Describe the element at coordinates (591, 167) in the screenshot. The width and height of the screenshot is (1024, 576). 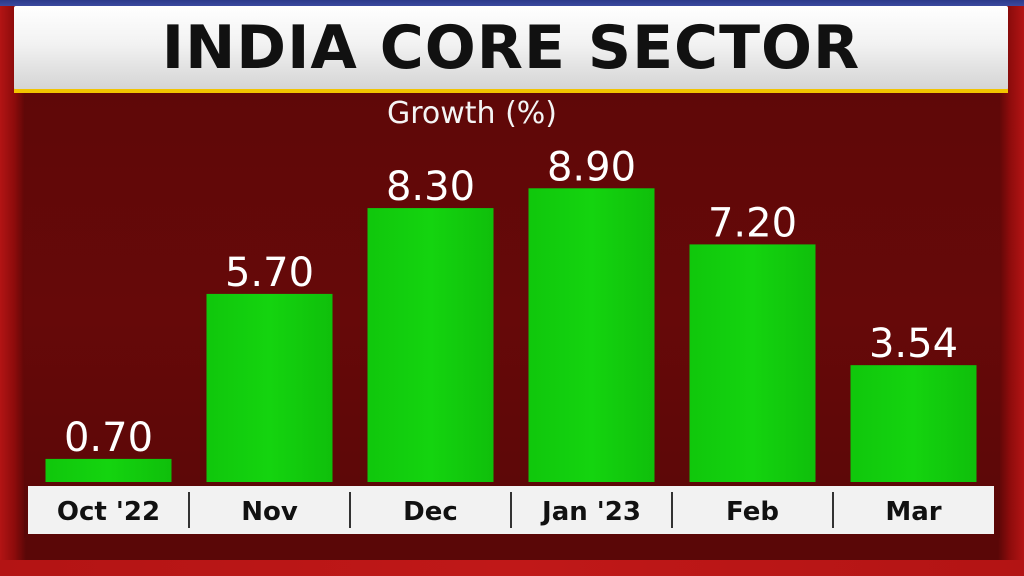
I see `data-label-3: 8.90` at that location.